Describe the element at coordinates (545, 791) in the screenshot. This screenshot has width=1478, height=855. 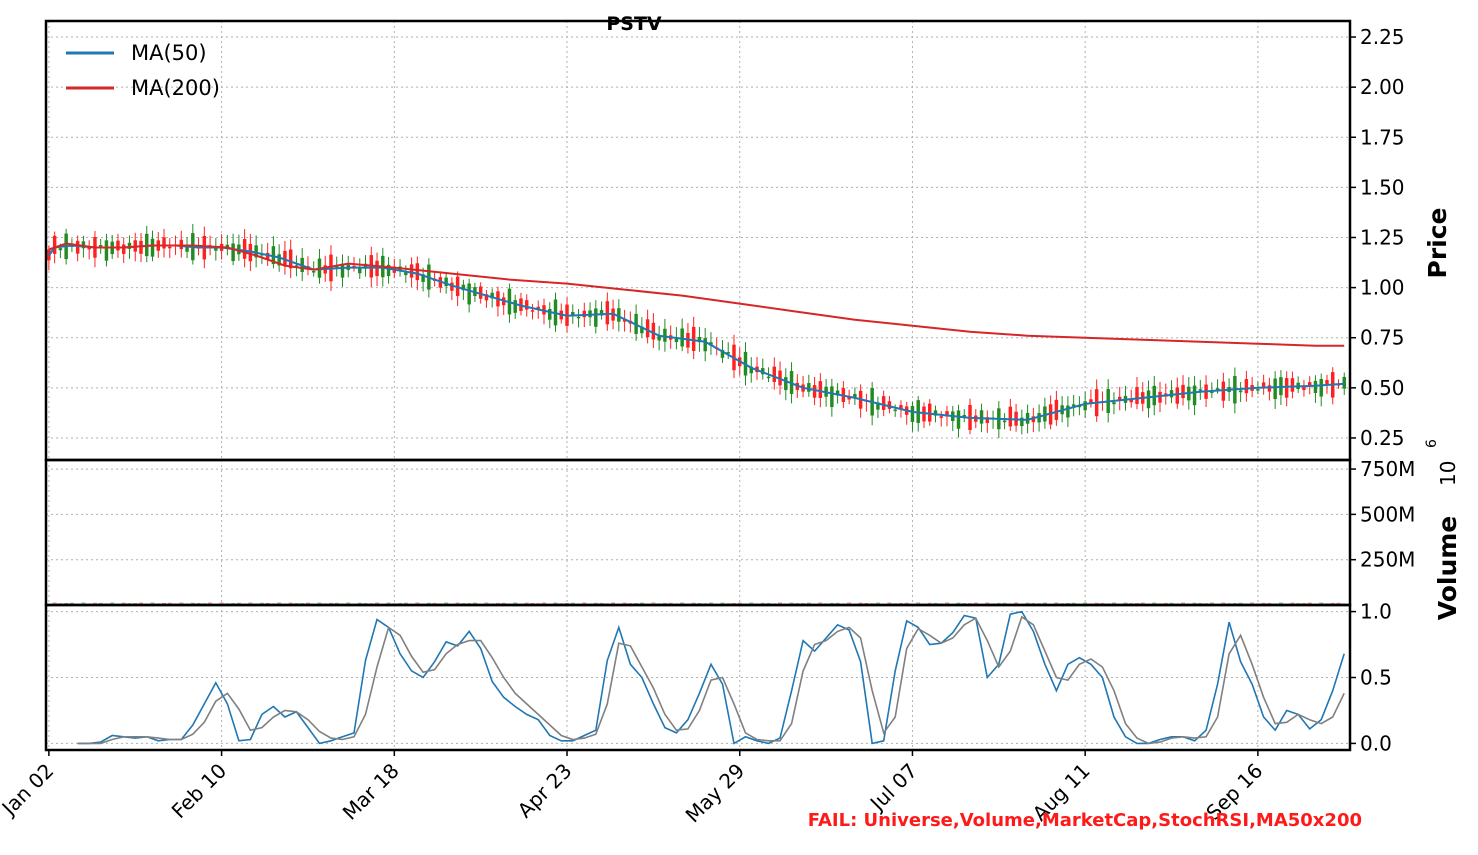
I see `x-tick-label: Apr 23` at that location.